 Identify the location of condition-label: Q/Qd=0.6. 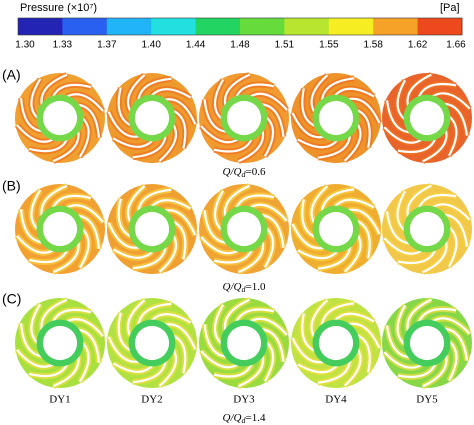
(244, 172).